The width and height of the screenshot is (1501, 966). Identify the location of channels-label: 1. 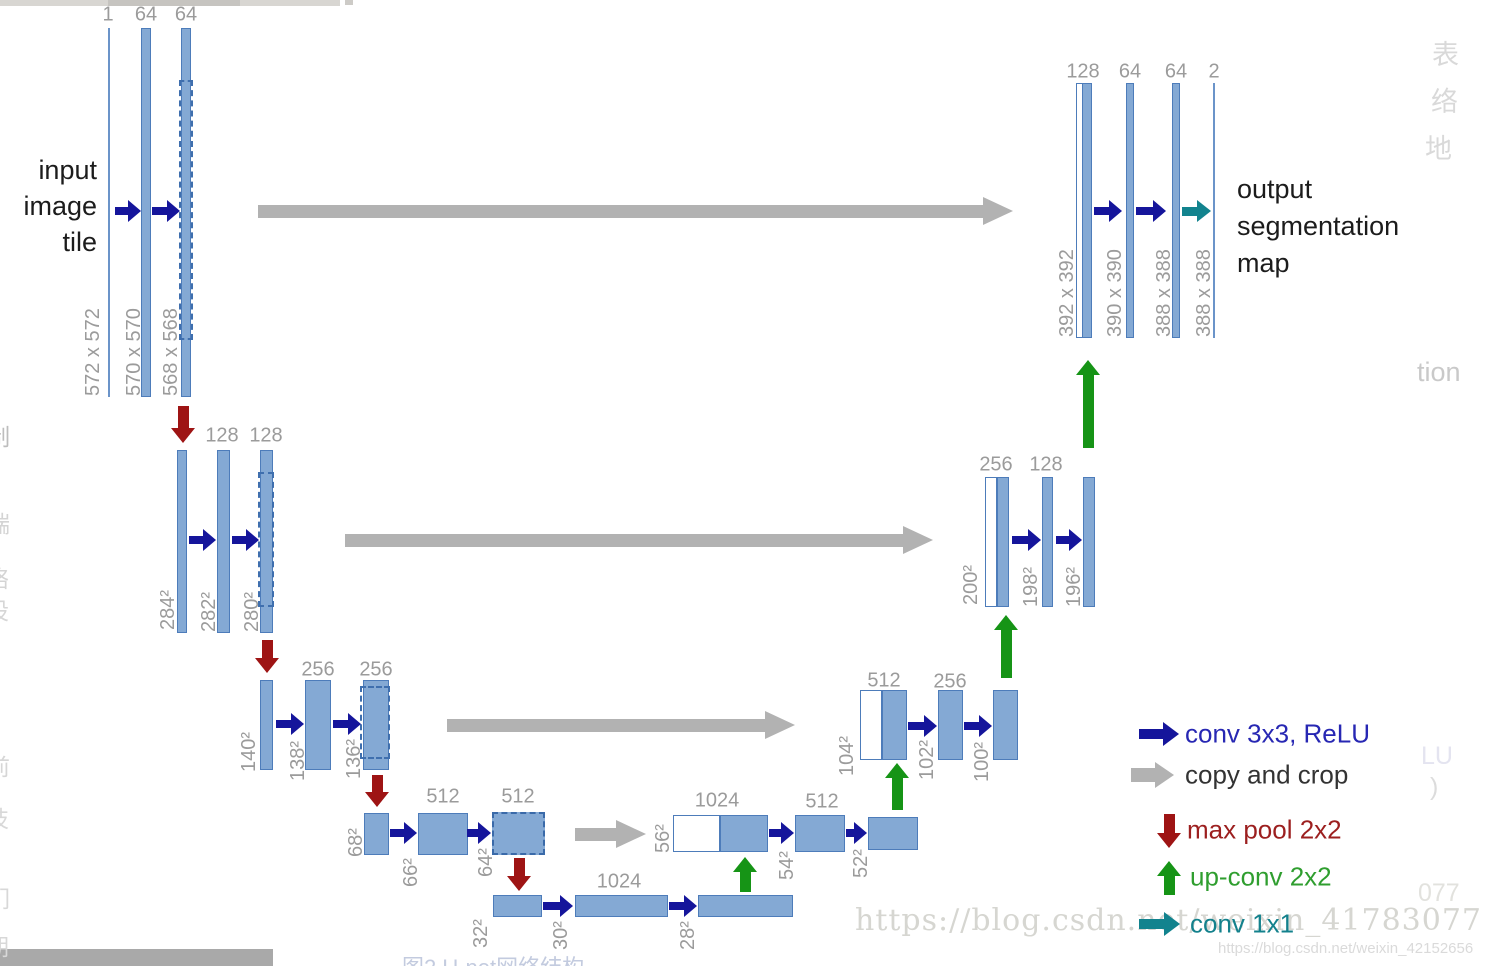
(108, 14).